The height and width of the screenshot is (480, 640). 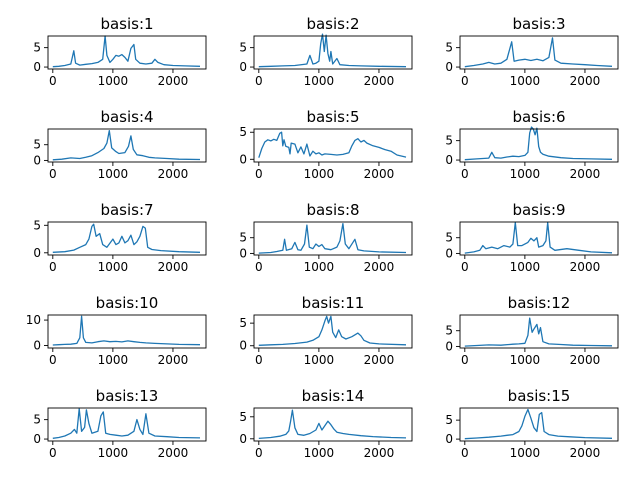 What do you see at coordinates (127, 303) in the screenshot?
I see `subplot-title: basis:10` at bounding box center [127, 303].